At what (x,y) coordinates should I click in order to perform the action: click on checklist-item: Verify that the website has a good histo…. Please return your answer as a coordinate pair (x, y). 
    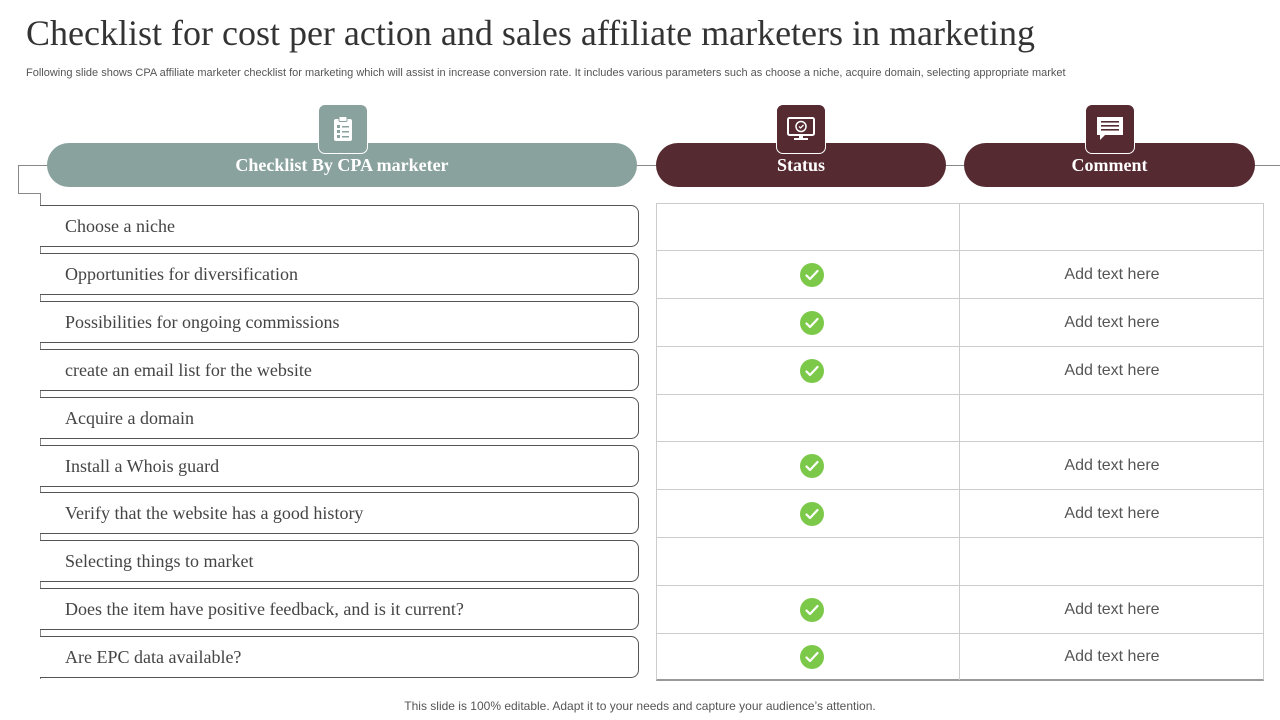
    Looking at the image, I should click on (339, 513).